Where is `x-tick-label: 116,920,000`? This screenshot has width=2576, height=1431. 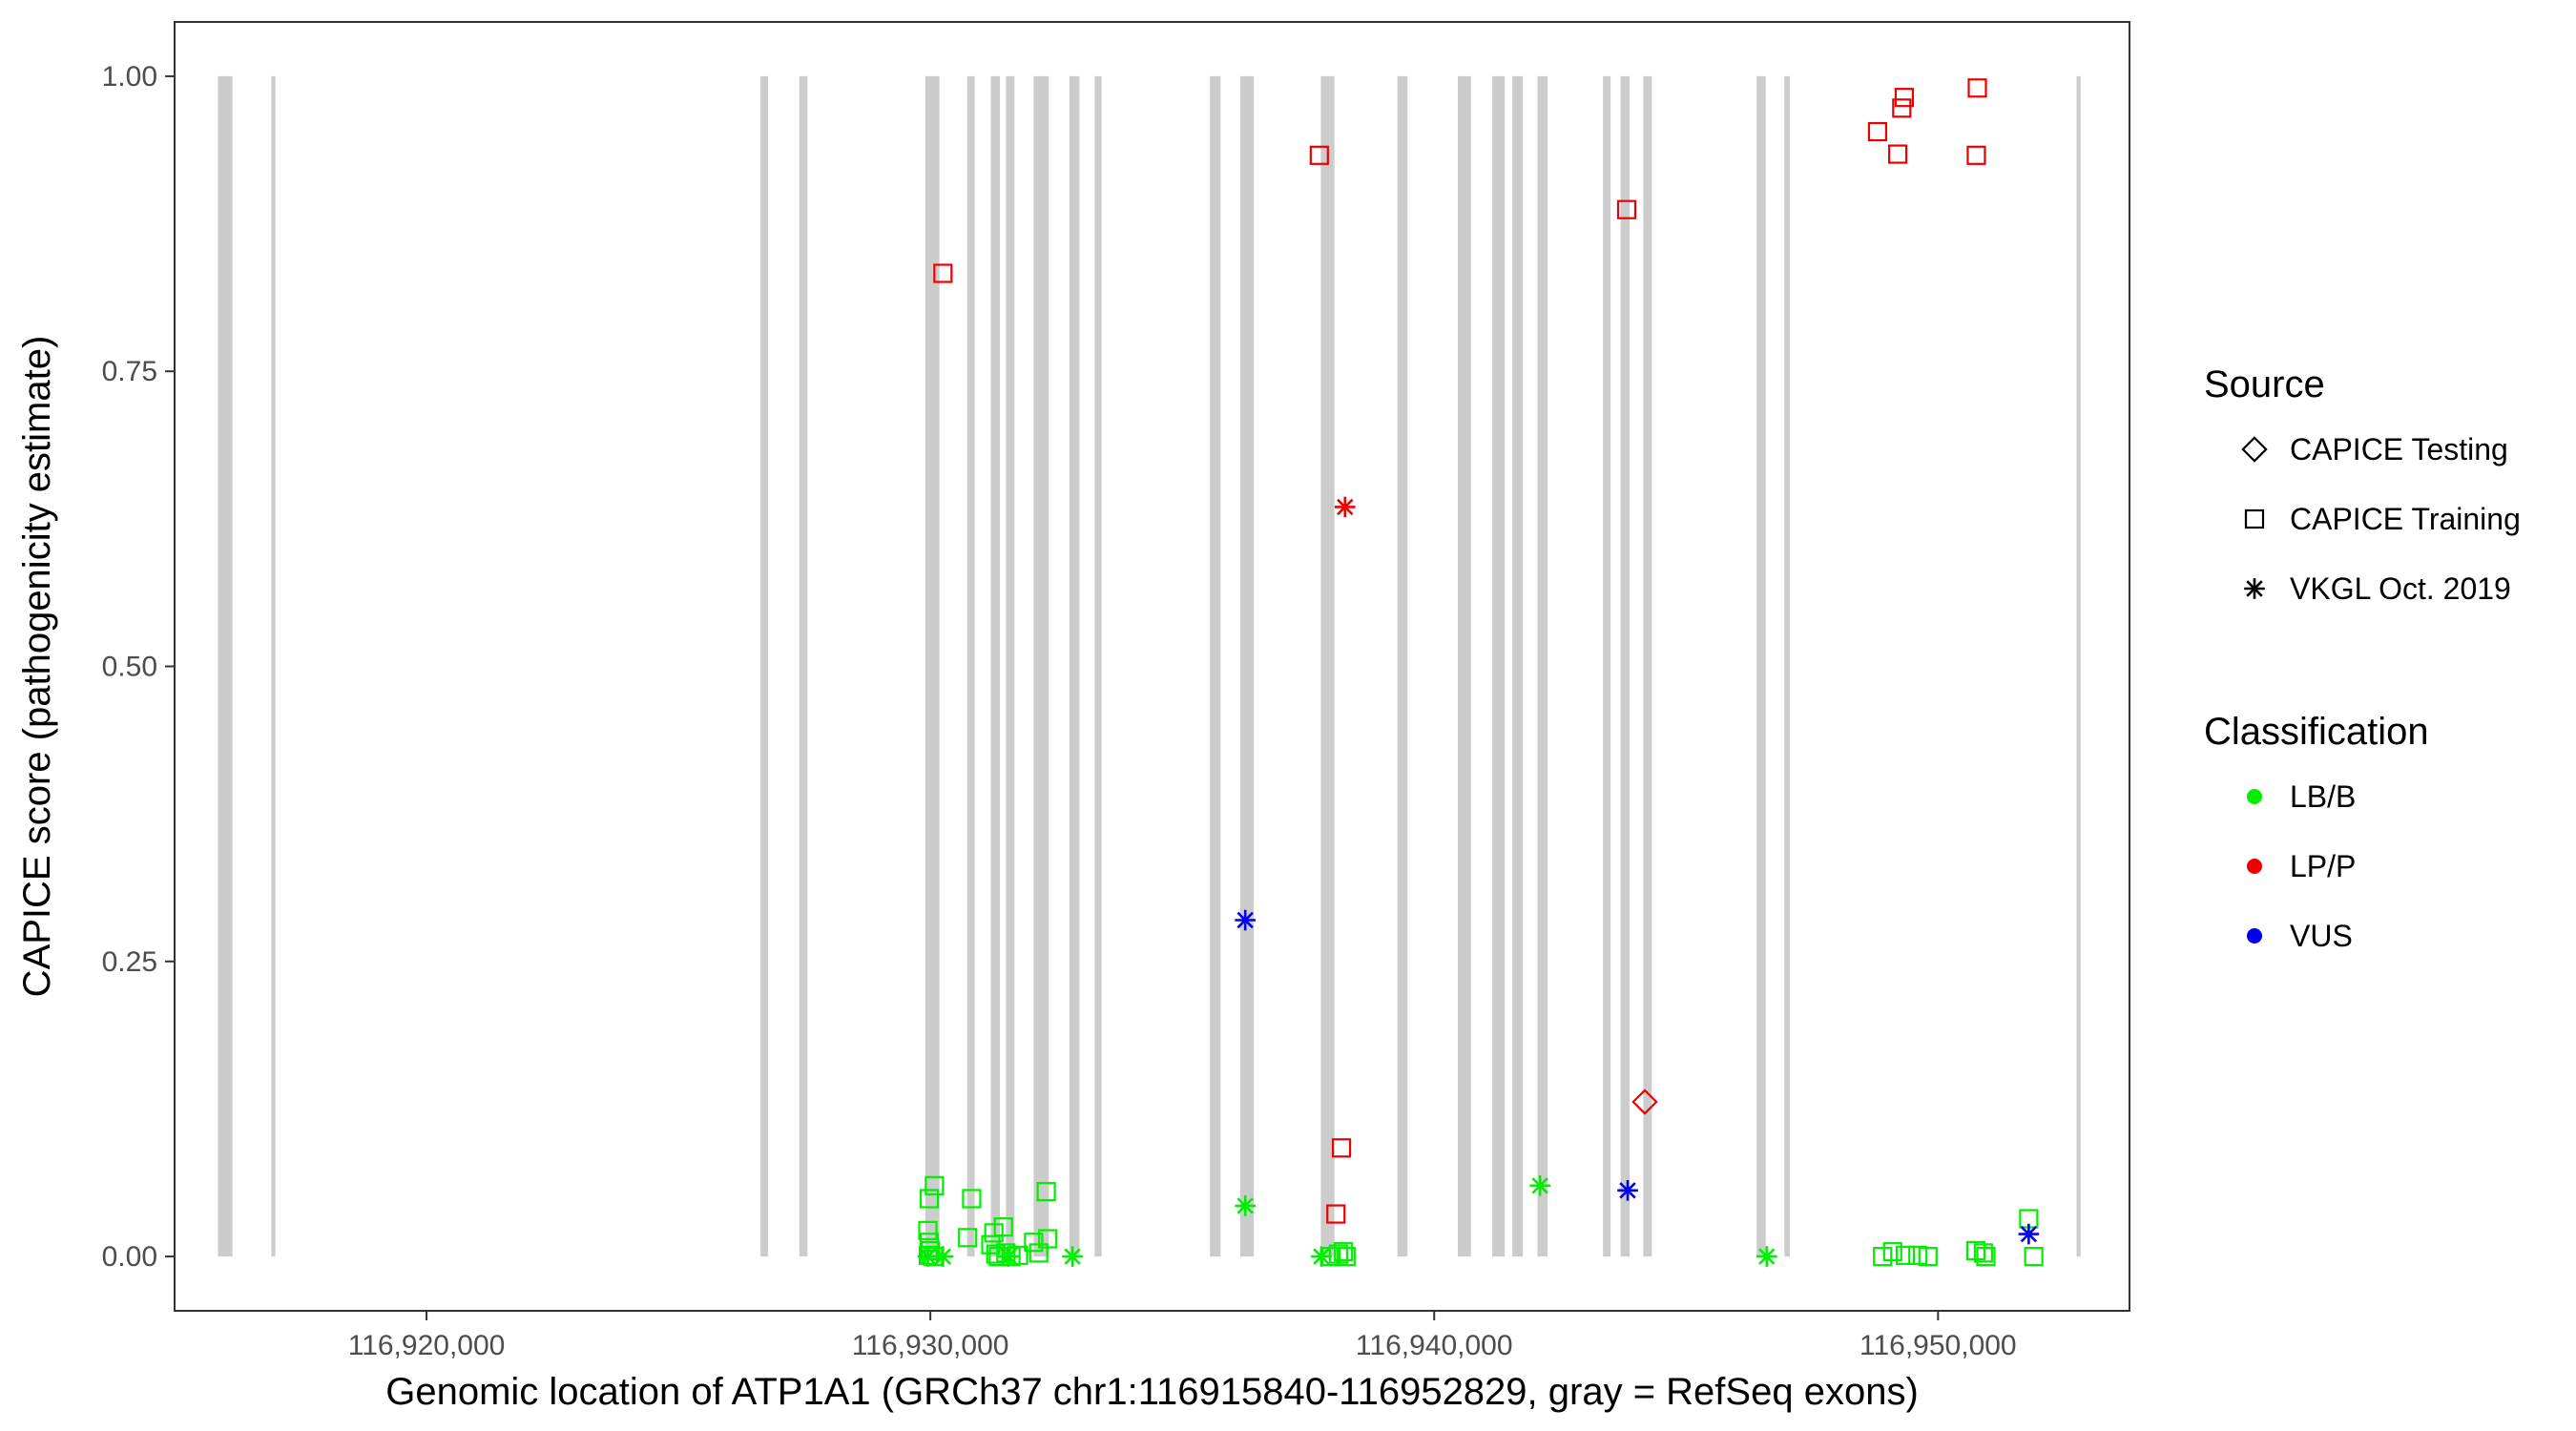
x-tick-label: 116,920,000 is located at coordinates (427, 1345).